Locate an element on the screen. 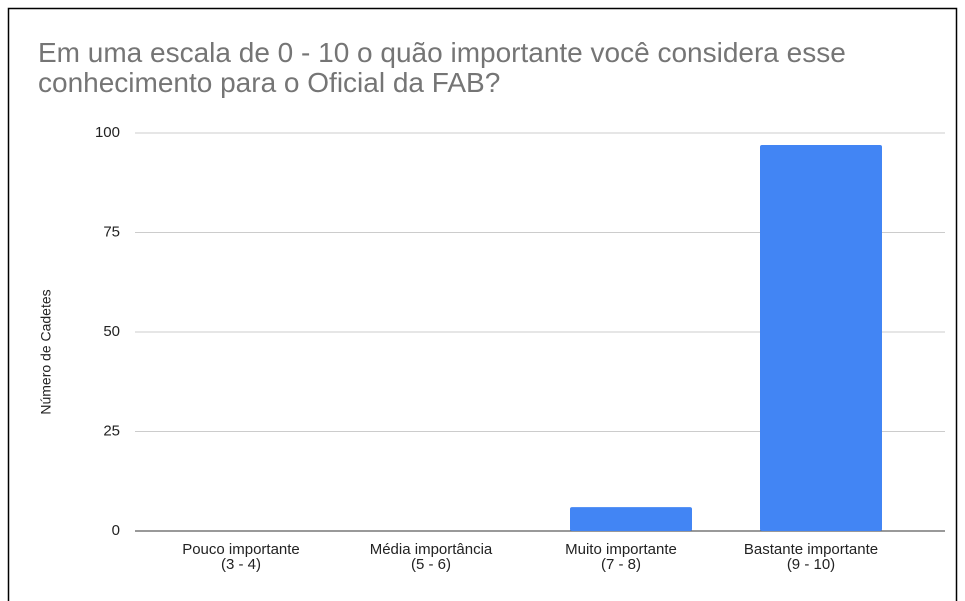 The height and width of the screenshot is (601, 965). y-tick-label: 25 is located at coordinates (111, 430).